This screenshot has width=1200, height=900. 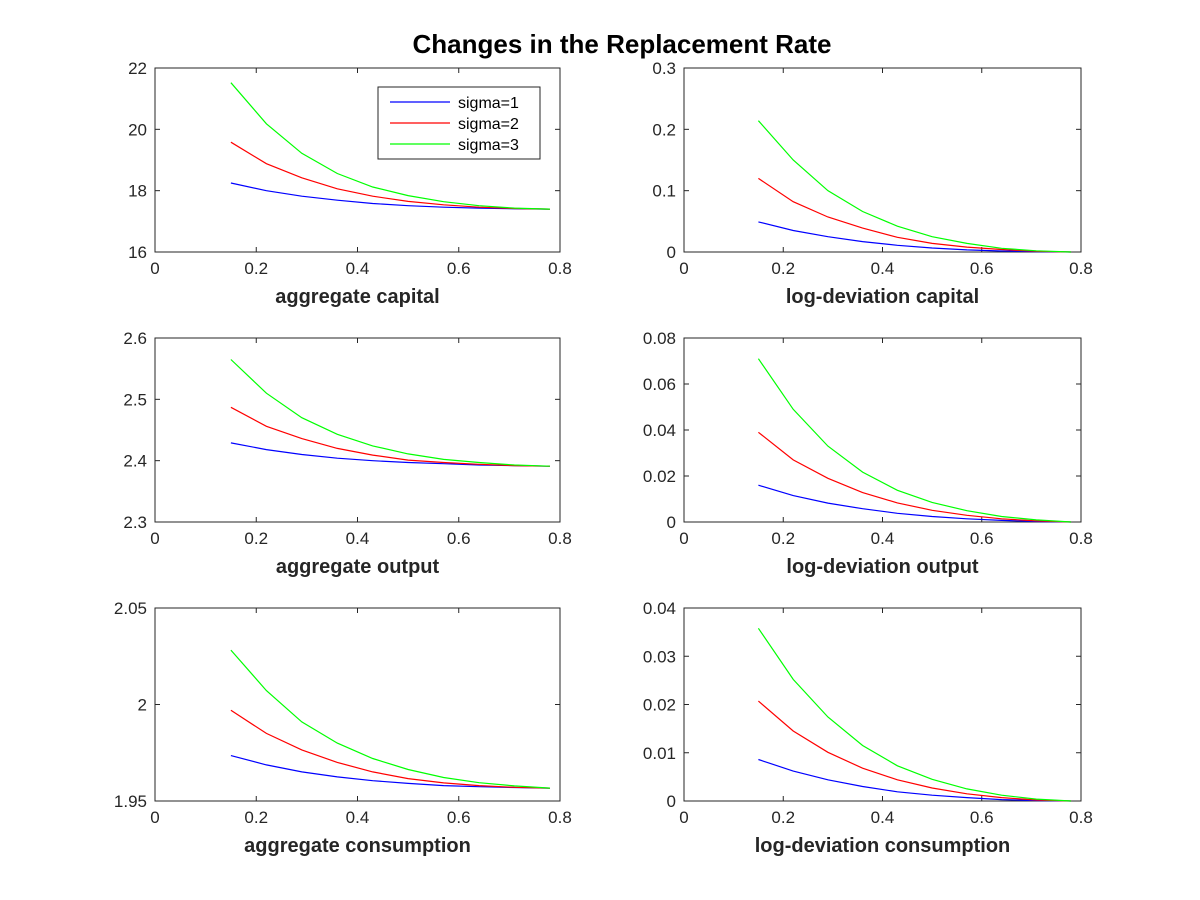 What do you see at coordinates (664, 191) in the screenshot?
I see `y-tick-label: 0.1` at bounding box center [664, 191].